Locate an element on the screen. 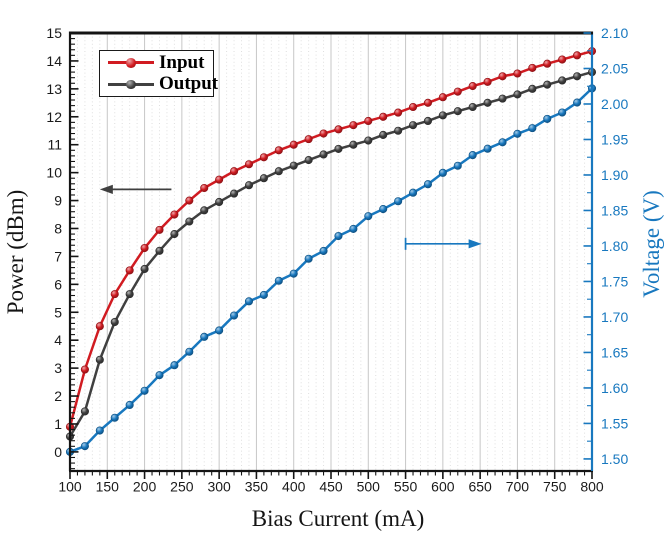 The height and width of the screenshot is (545, 668). y-right-tick-label: 1.80 is located at coordinates (614, 246).